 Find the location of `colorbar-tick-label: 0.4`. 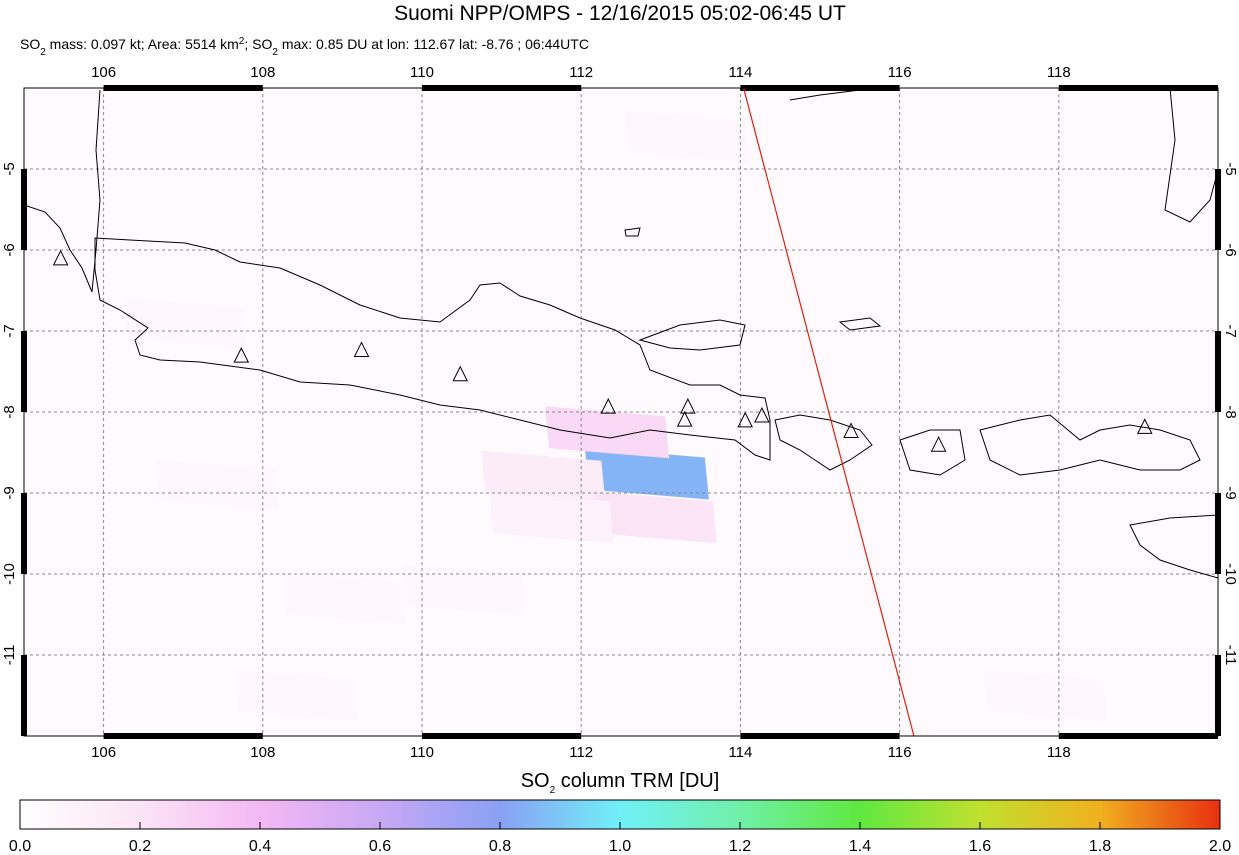

colorbar-tick-label: 0.4 is located at coordinates (260, 846).